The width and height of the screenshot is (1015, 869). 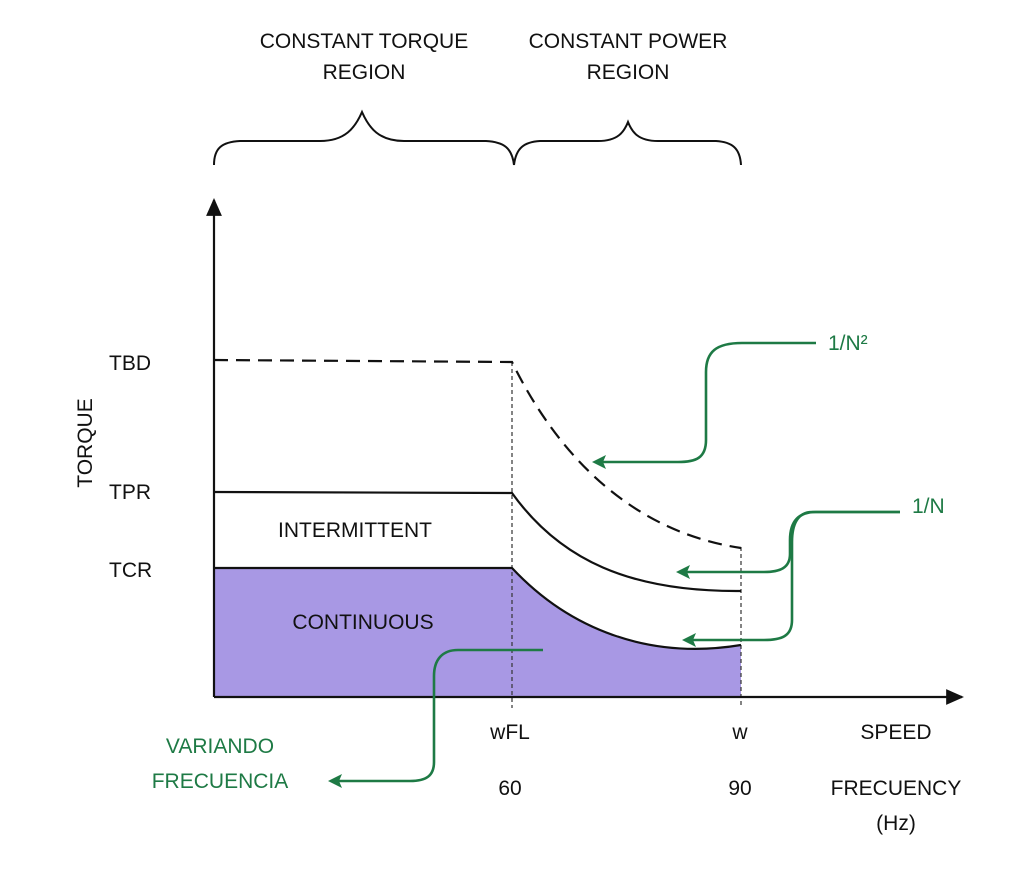 What do you see at coordinates (509, 732) in the screenshot?
I see `wfl-tick-label: wFL` at bounding box center [509, 732].